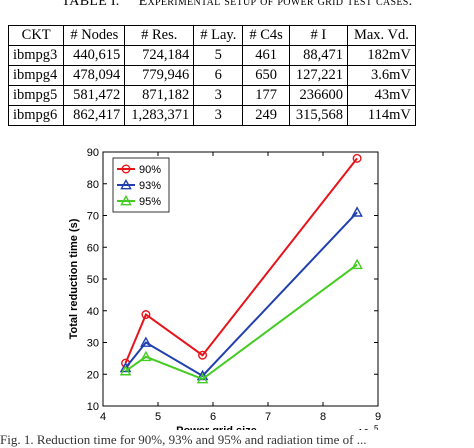 The height and width of the screenshot is (448, 474). I want to click on y-tick-label: 70, so click(93, 217).